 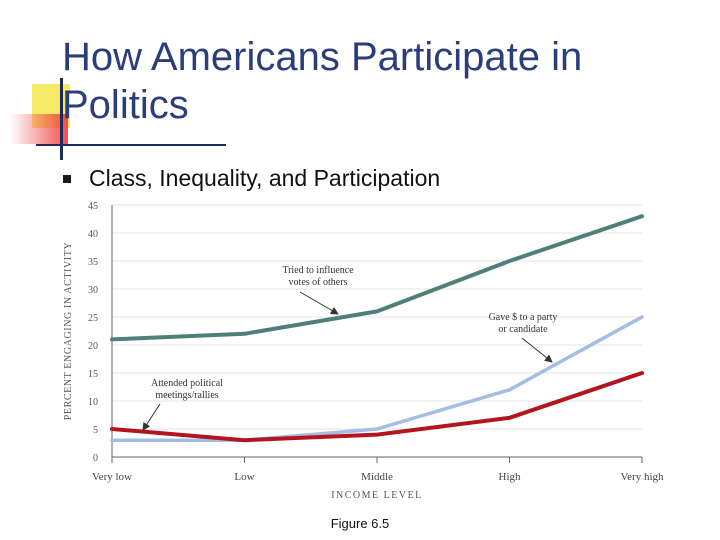 What do you see at coordinates (265, 178) in the screenshot?
I see `bullet-text: Class, Inequality, and Participation` at bounding box center [265, 178].